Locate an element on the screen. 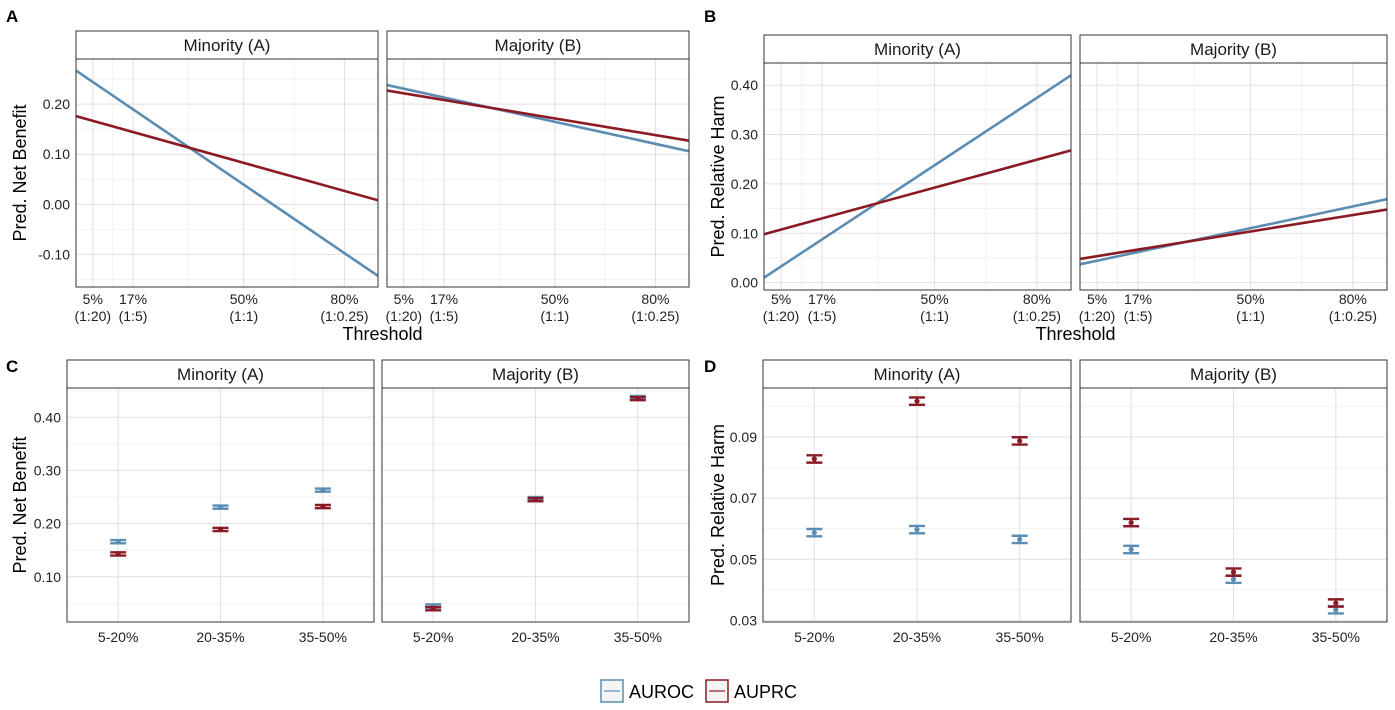  y-tick-label: 0.09 is located at coordinates (743, 437).